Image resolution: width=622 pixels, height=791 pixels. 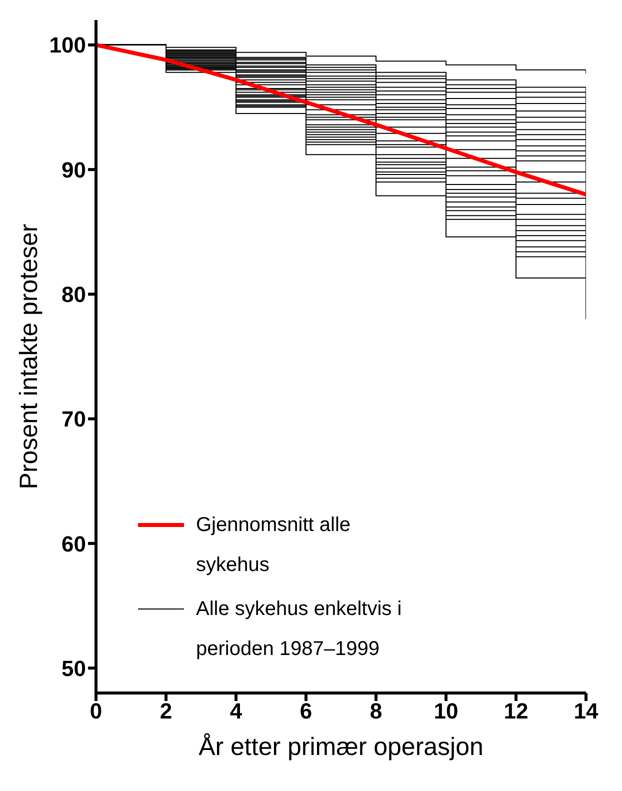 What do you see at coordinates (274, 545) in the screenshot?
I see `legend-label: Gjennomsnitt alle sykehus` at bounding box center [274, 545].